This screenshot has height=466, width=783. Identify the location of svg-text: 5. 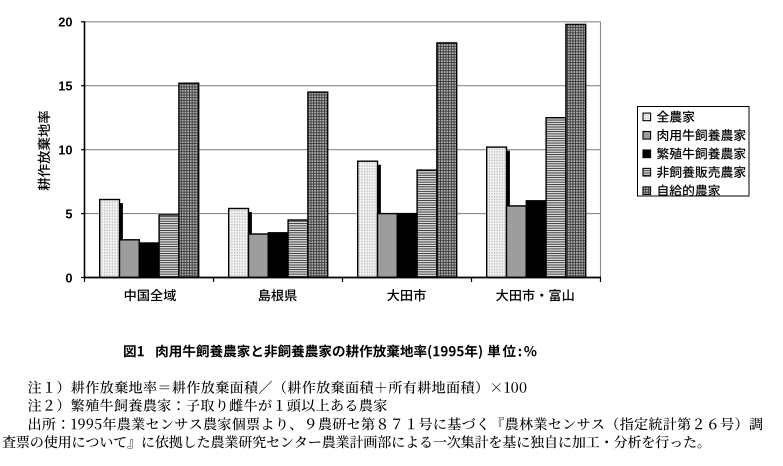
(68, 213).